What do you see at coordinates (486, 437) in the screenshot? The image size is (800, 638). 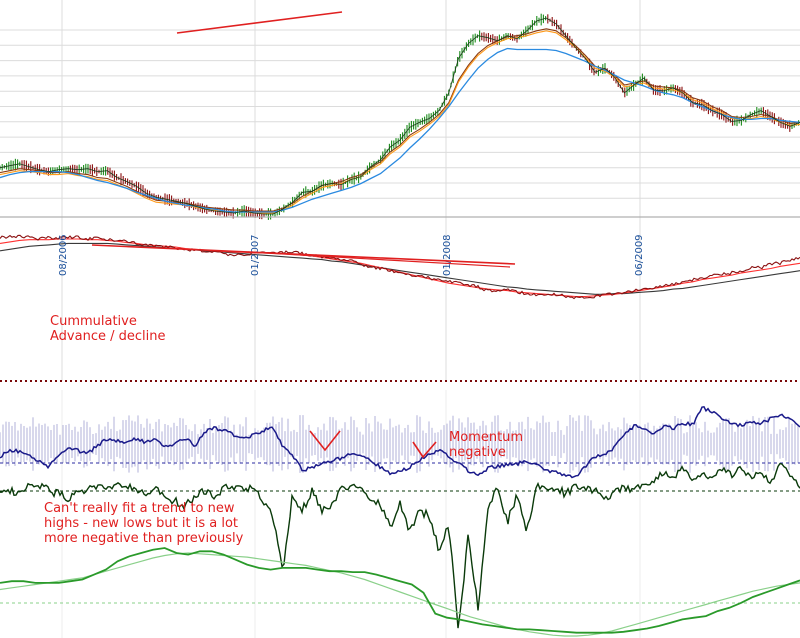 I see `momentum-note-line-1: Momentum` at bounding box center [486, 437].